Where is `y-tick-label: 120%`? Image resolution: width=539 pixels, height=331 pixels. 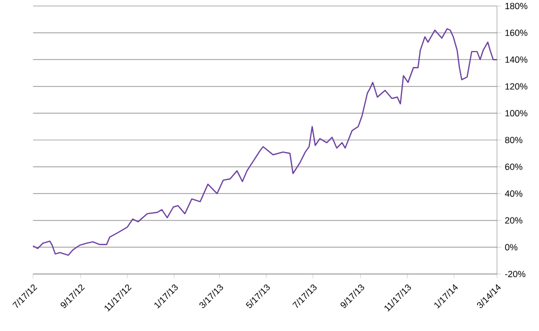
y-tick-label: 120% is located at coordinates (516, 86).